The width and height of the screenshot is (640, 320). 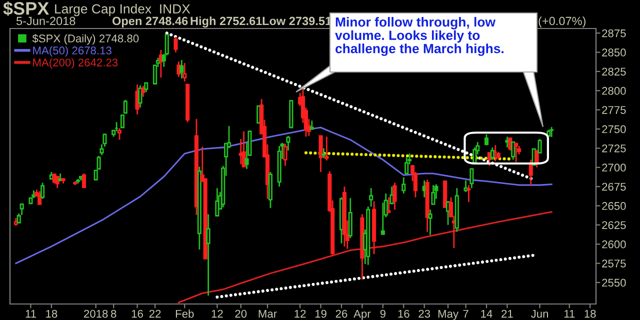 I want to click on y-tick-label: 2575, so click(x=614, y=264).